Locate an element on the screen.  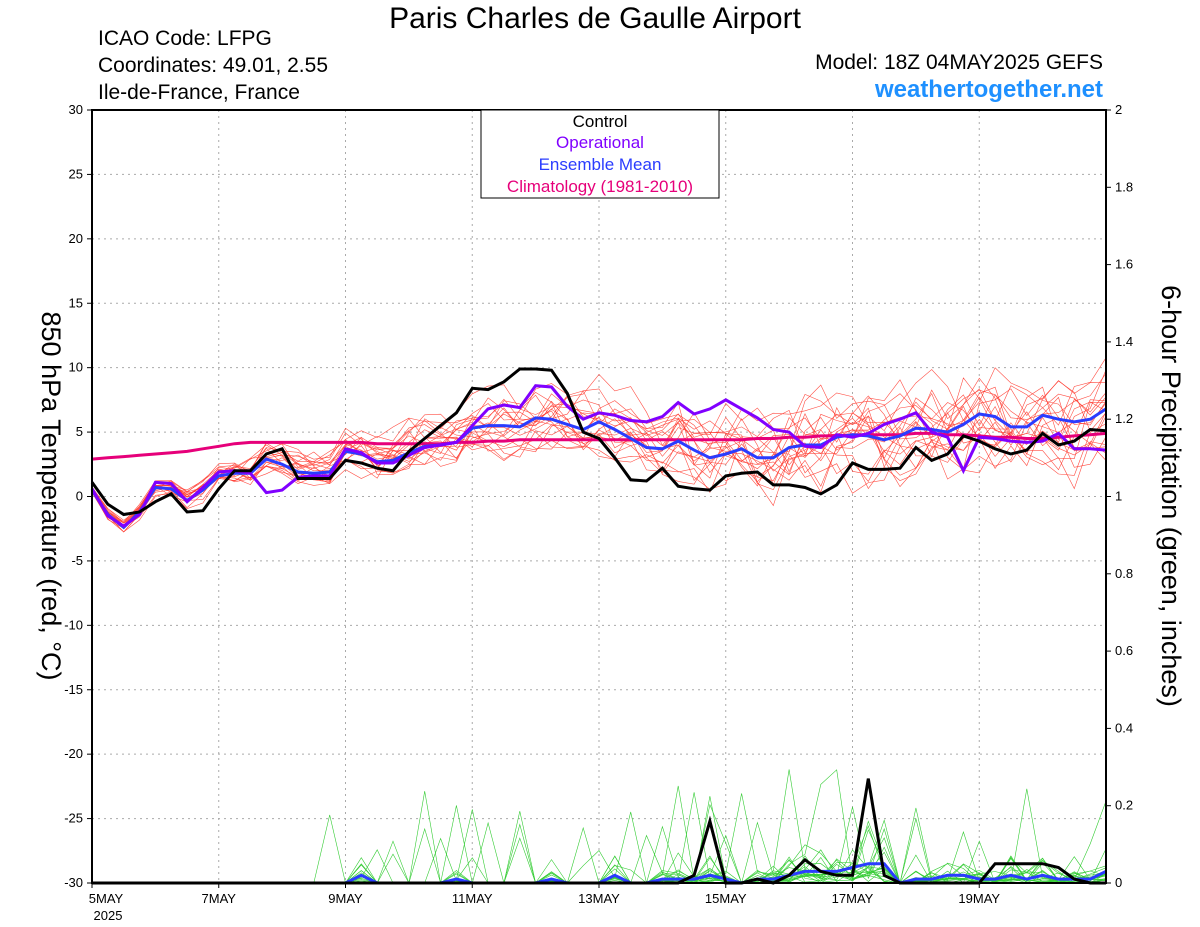
left-axis-label: 850 hPa Temperature (red, °C) is located at coordinates (51, 496).